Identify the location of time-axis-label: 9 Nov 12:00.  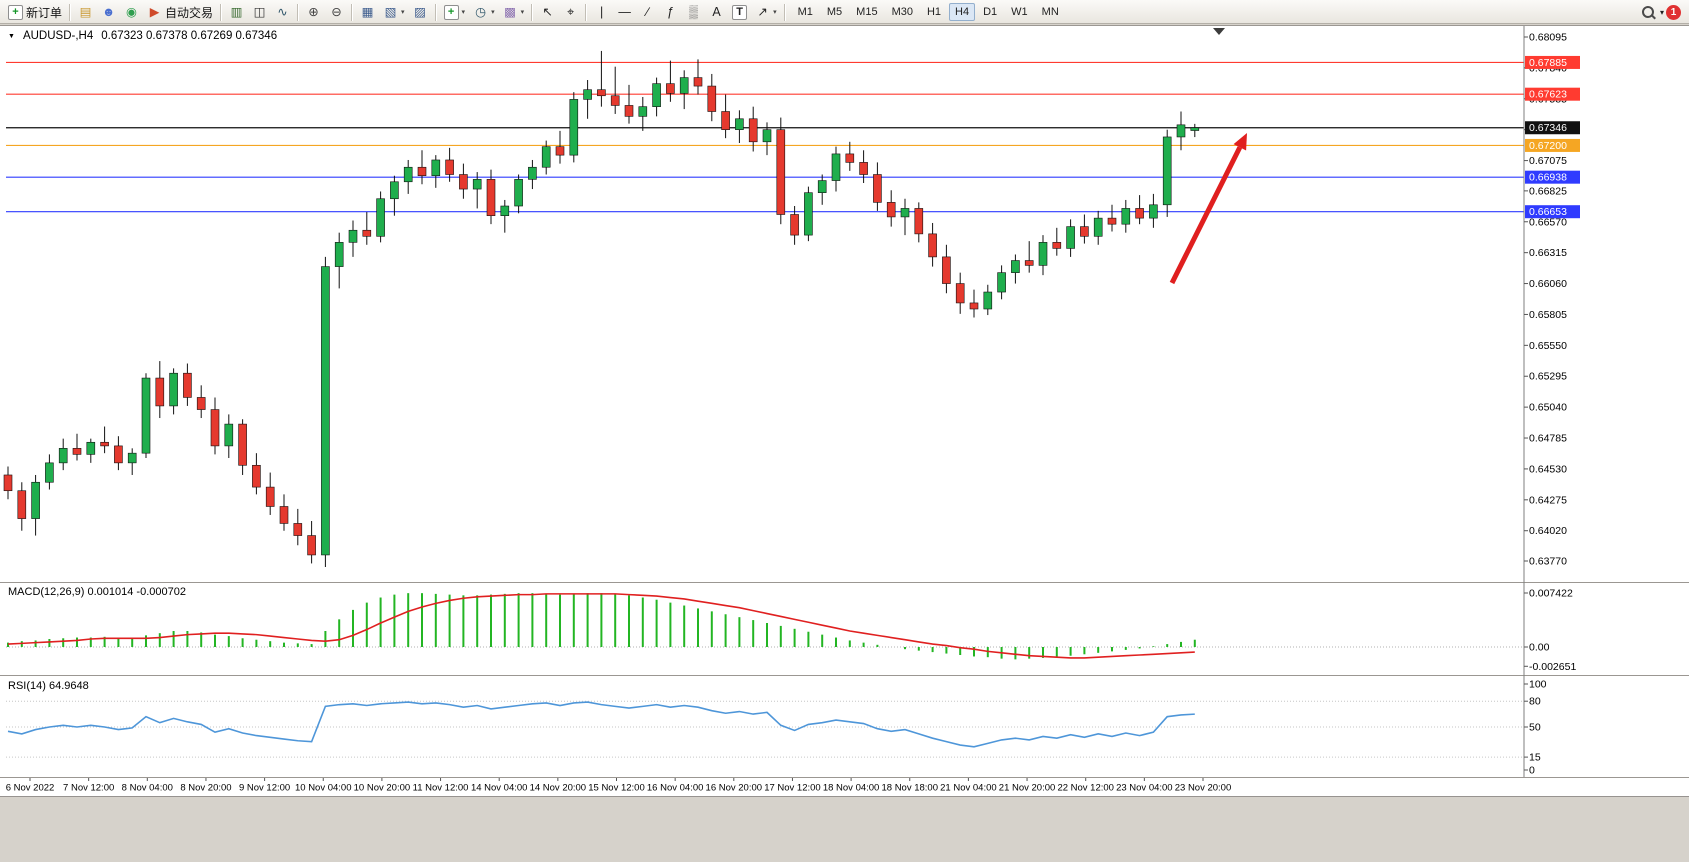
(264, 788).